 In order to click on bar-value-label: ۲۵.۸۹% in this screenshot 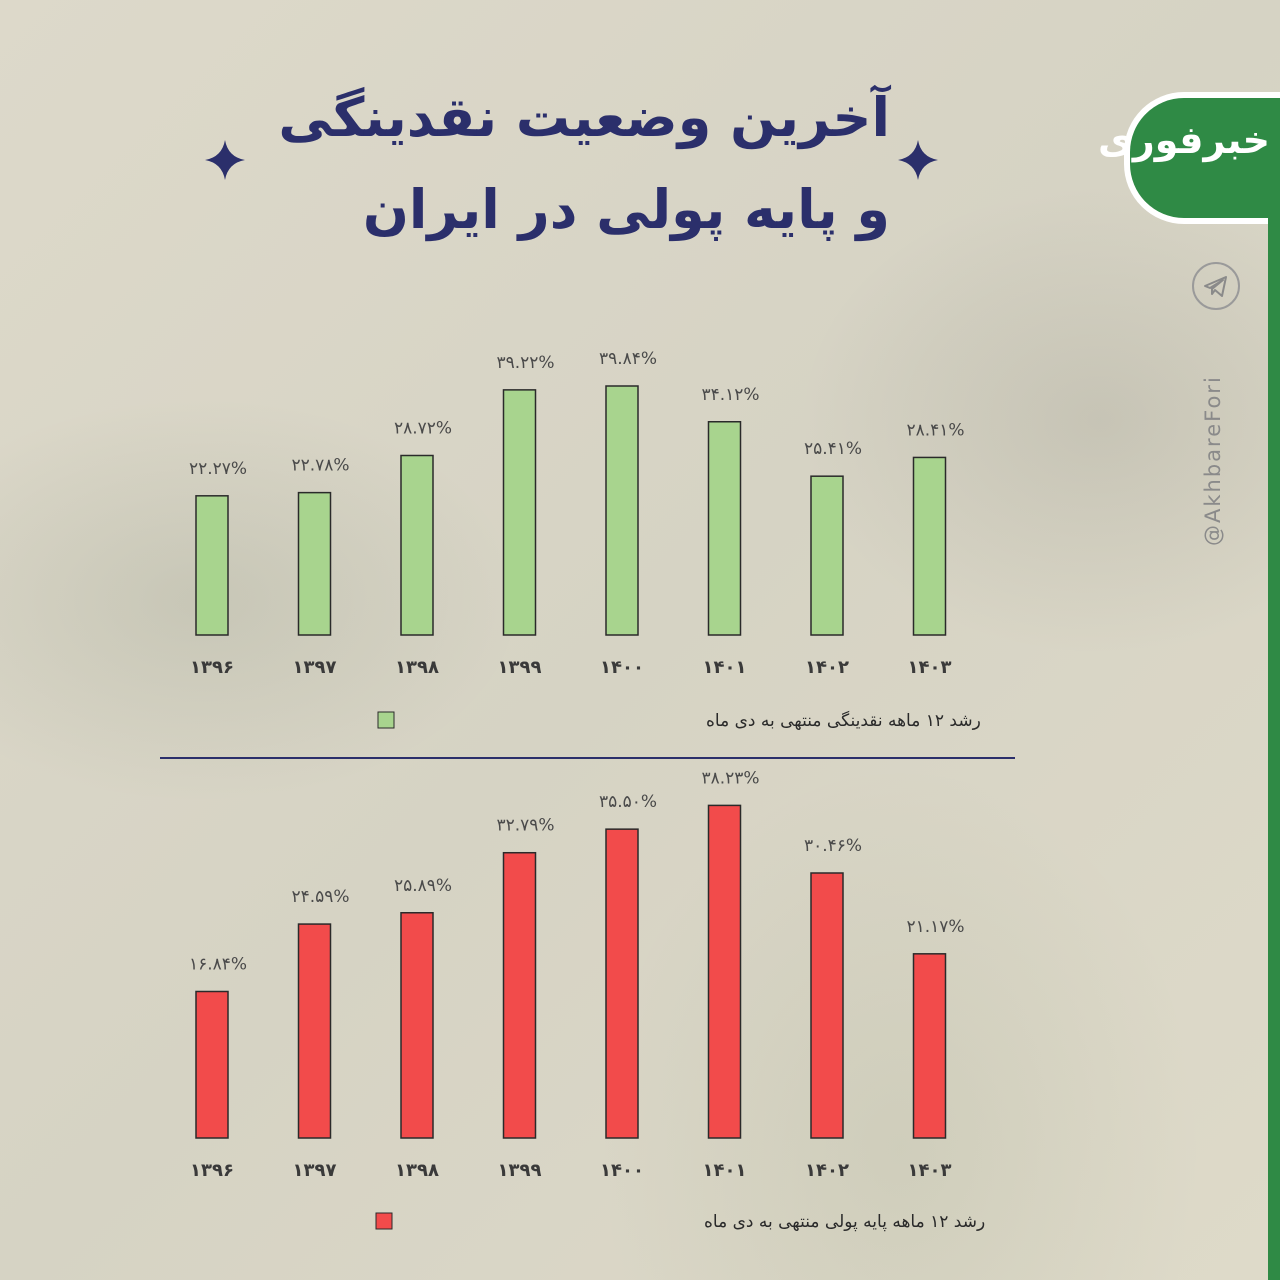, I will do `click(423, 886)`.